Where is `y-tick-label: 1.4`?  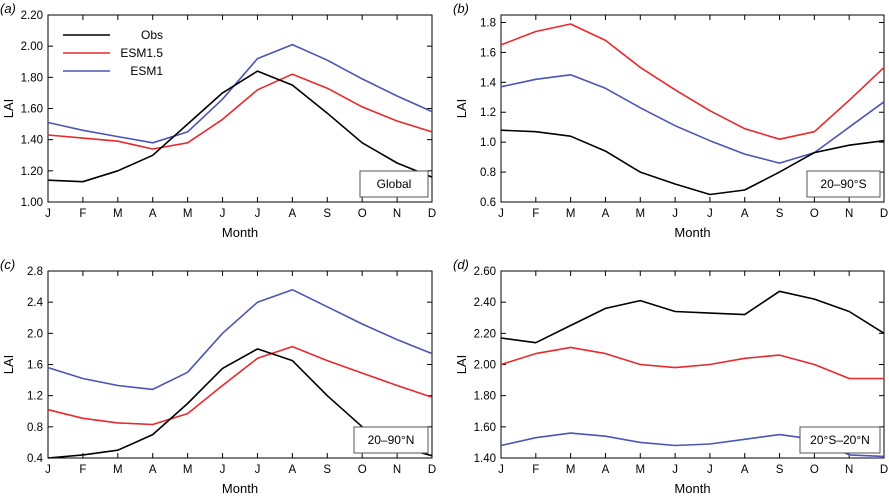 y-tick-label: 1.4 is located at coordinates (488, 83).